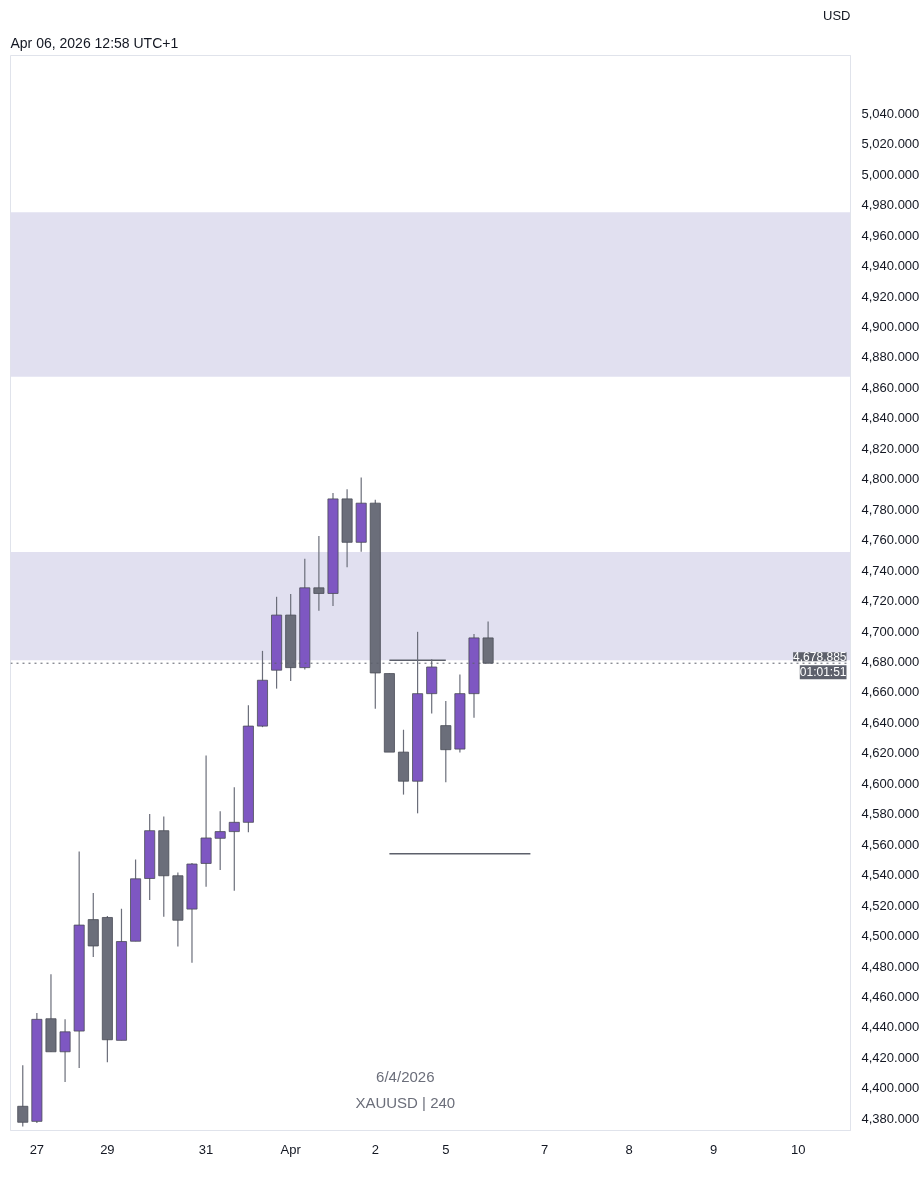 The width and height of the screenshot is (922, 1200). Describe the element at coordinates (375, 1149) in the screenshot. I see `x-tick-label: 2` at that location.